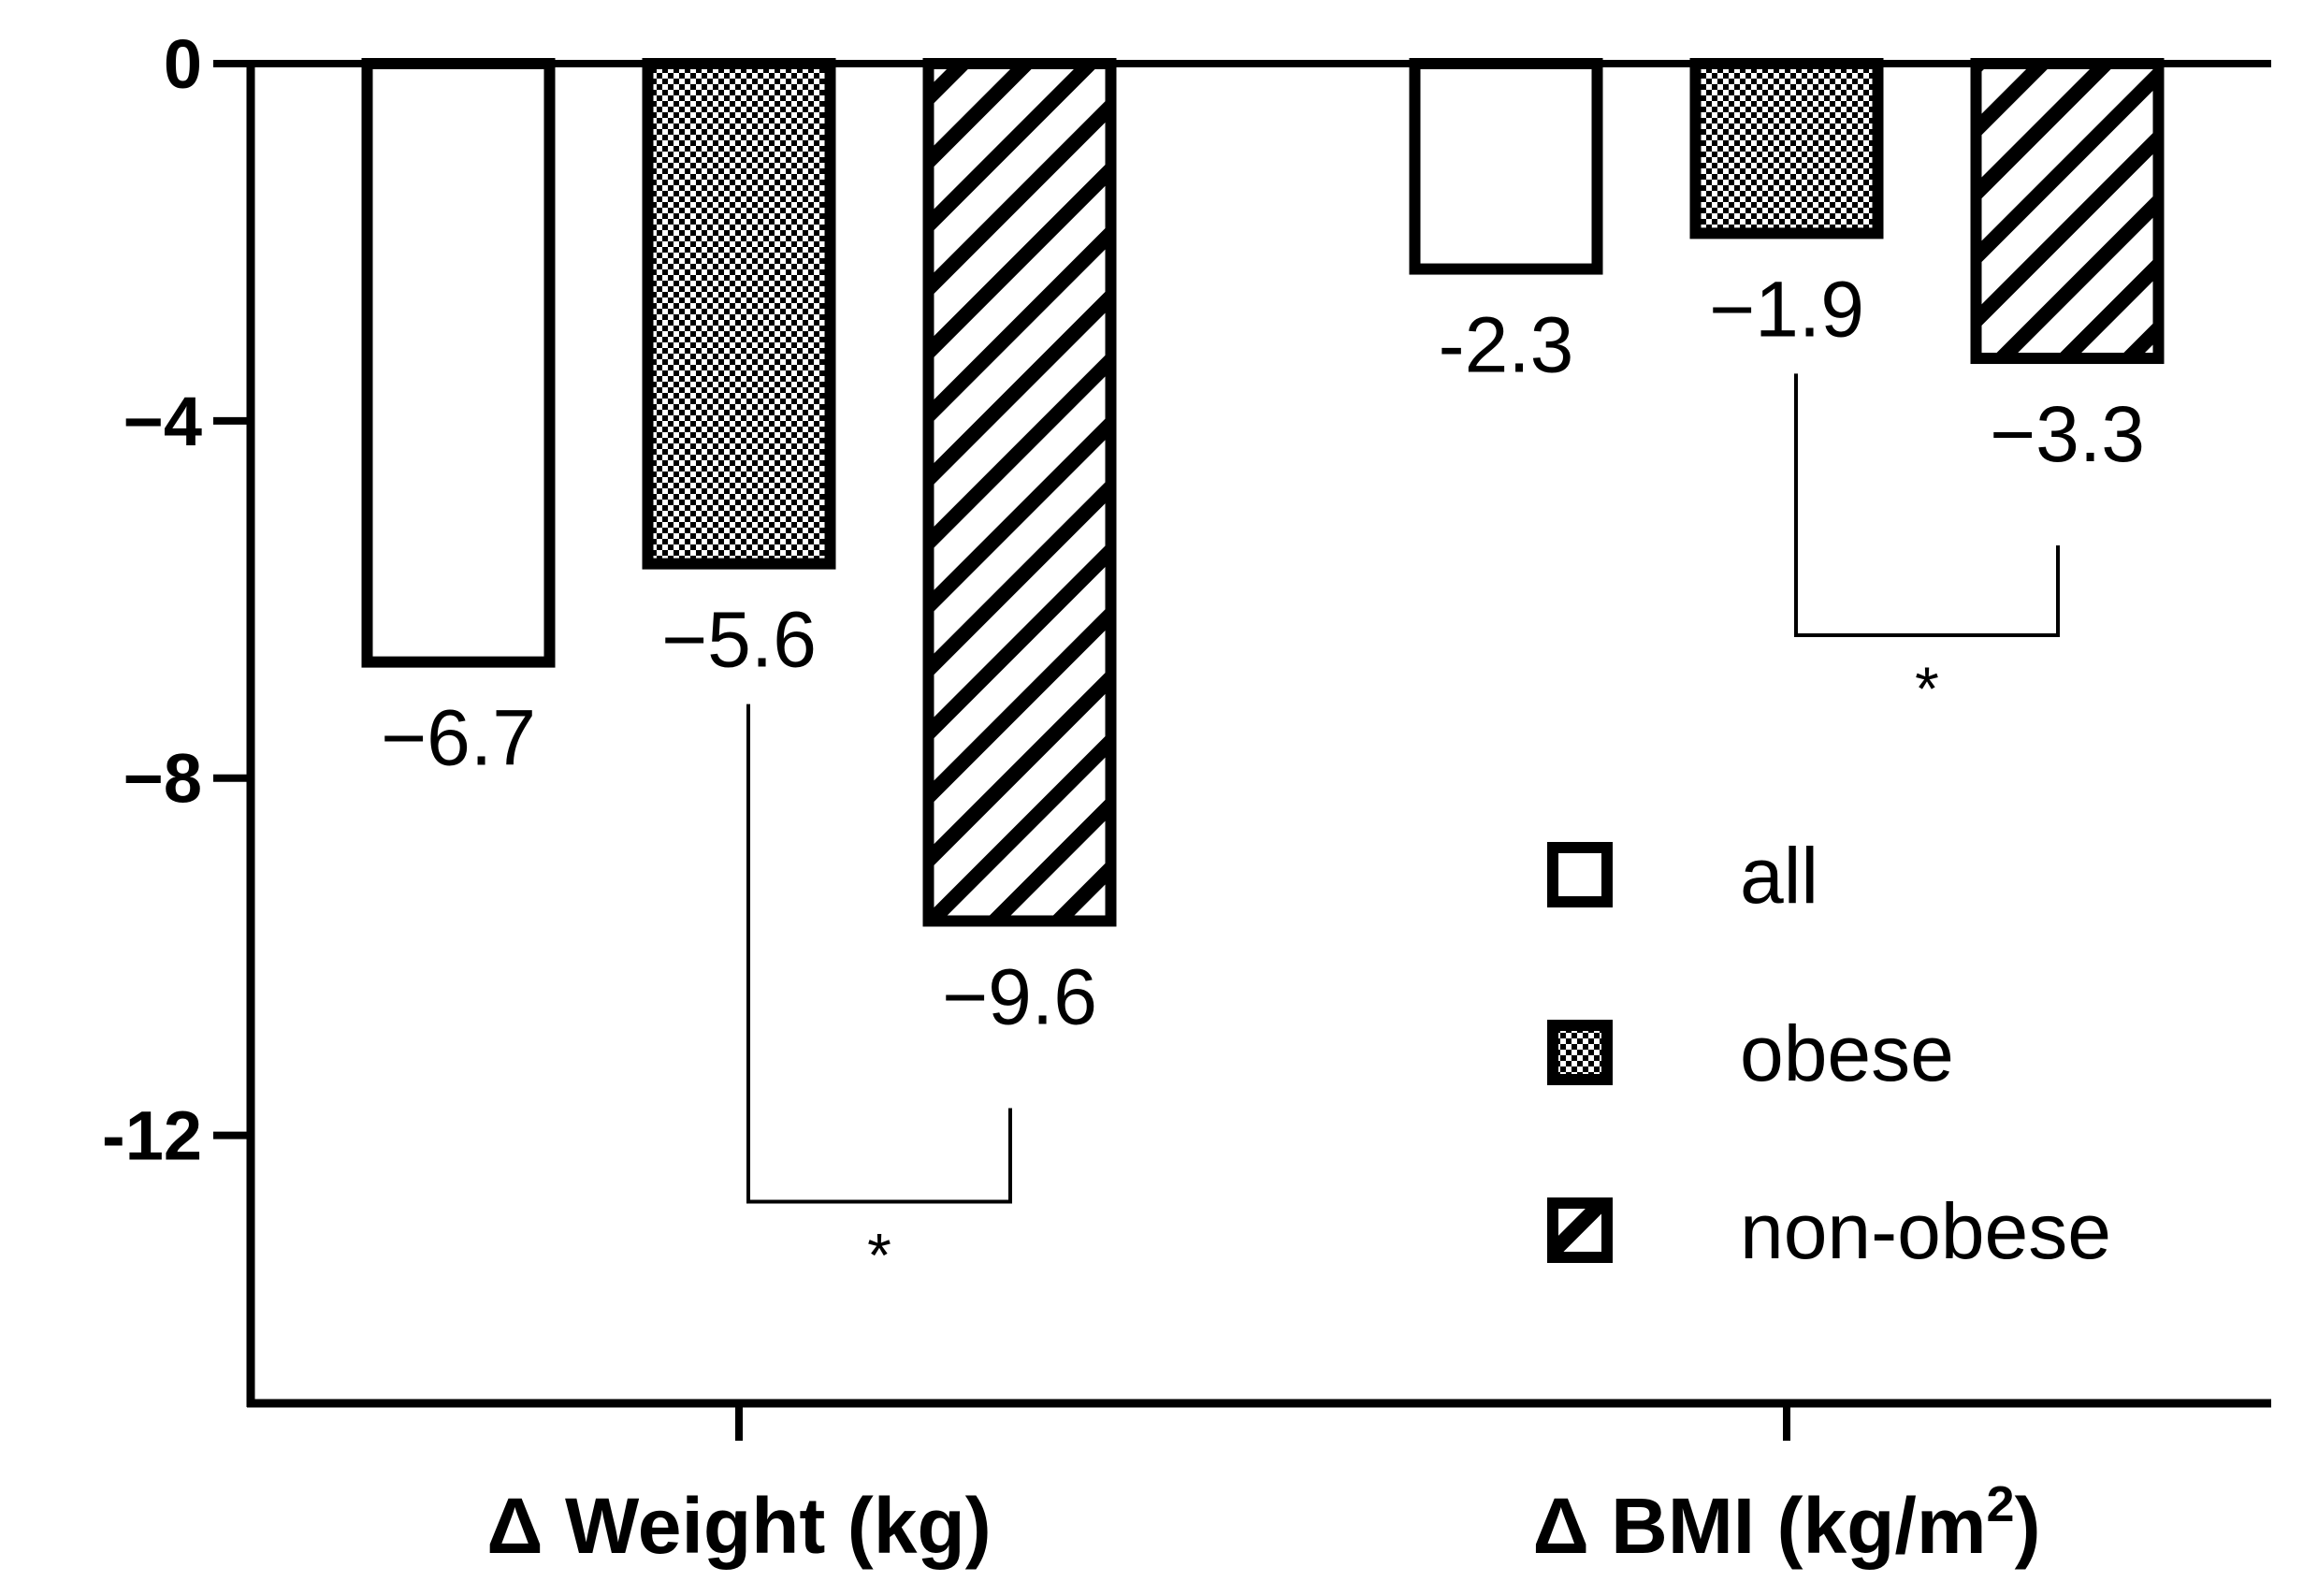 The width and height of the screenshot is (2303, 1596). I want to click on y-tick-label: −8, so click(162, 779).